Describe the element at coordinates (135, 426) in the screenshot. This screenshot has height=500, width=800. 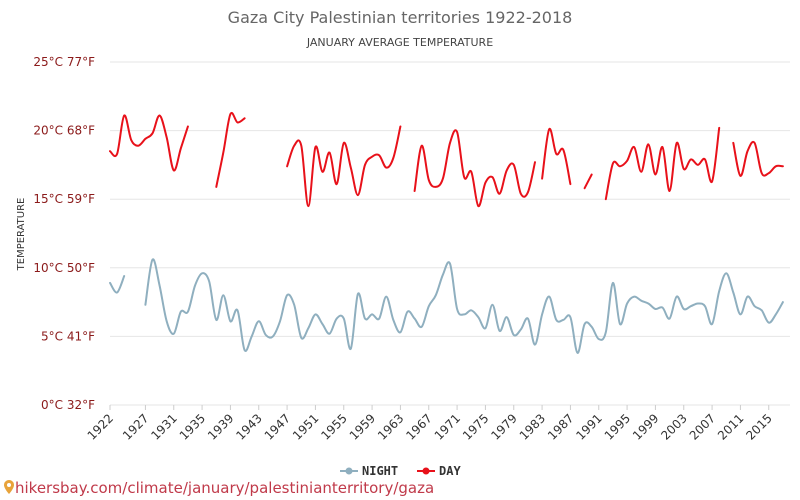
I see `x-tick-label: 1927` at that location.